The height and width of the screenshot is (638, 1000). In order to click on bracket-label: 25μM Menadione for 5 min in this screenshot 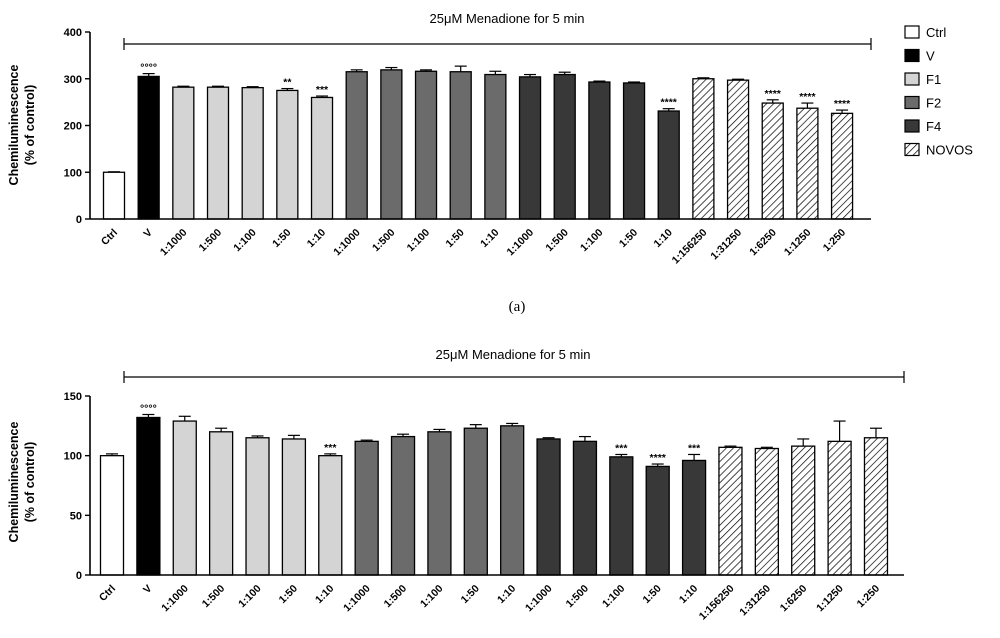, I will do `click(513, 354)`.